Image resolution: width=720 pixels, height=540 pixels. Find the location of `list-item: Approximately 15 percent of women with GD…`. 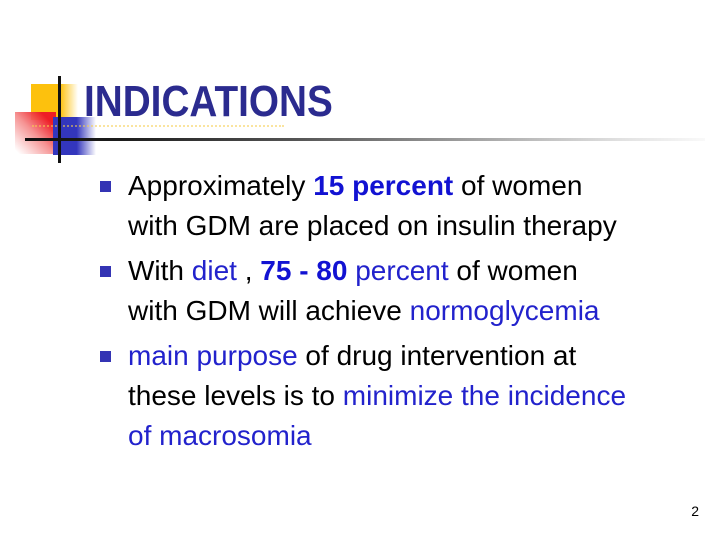

list-item: Approximately 15 percent of women with GD… is located at coordinates (400, 206).